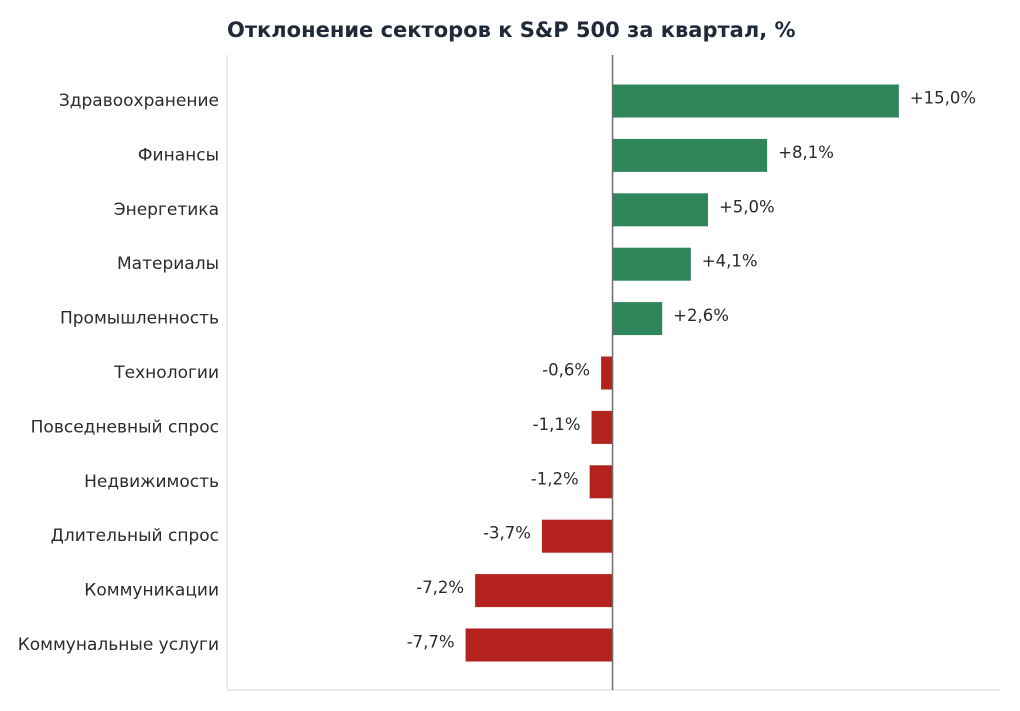 The height and width of the screenshot is (711, 1020). I want to click on value-label: +8,1%, so click(806, 152).